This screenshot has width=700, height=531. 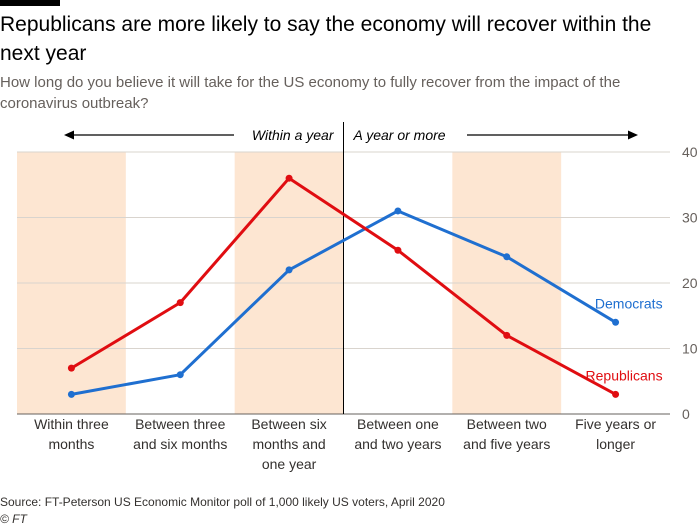 I want to click on democrats-series-label: Democrats, so click(x=629, y=303).